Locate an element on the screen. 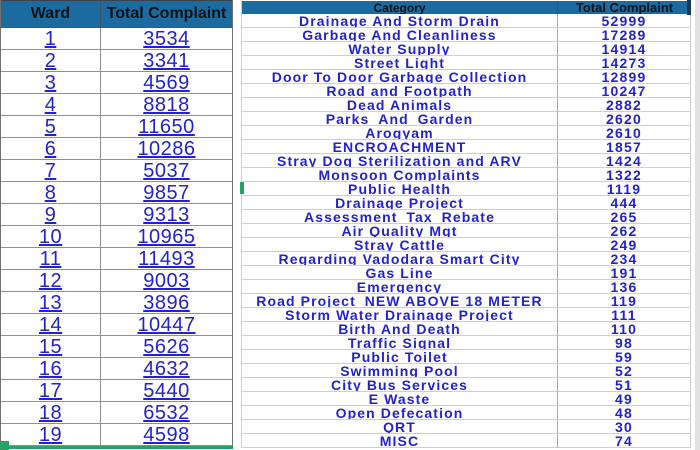 The image size is (700, 450). ward-link: 10 is located at coordinates (50, 236).